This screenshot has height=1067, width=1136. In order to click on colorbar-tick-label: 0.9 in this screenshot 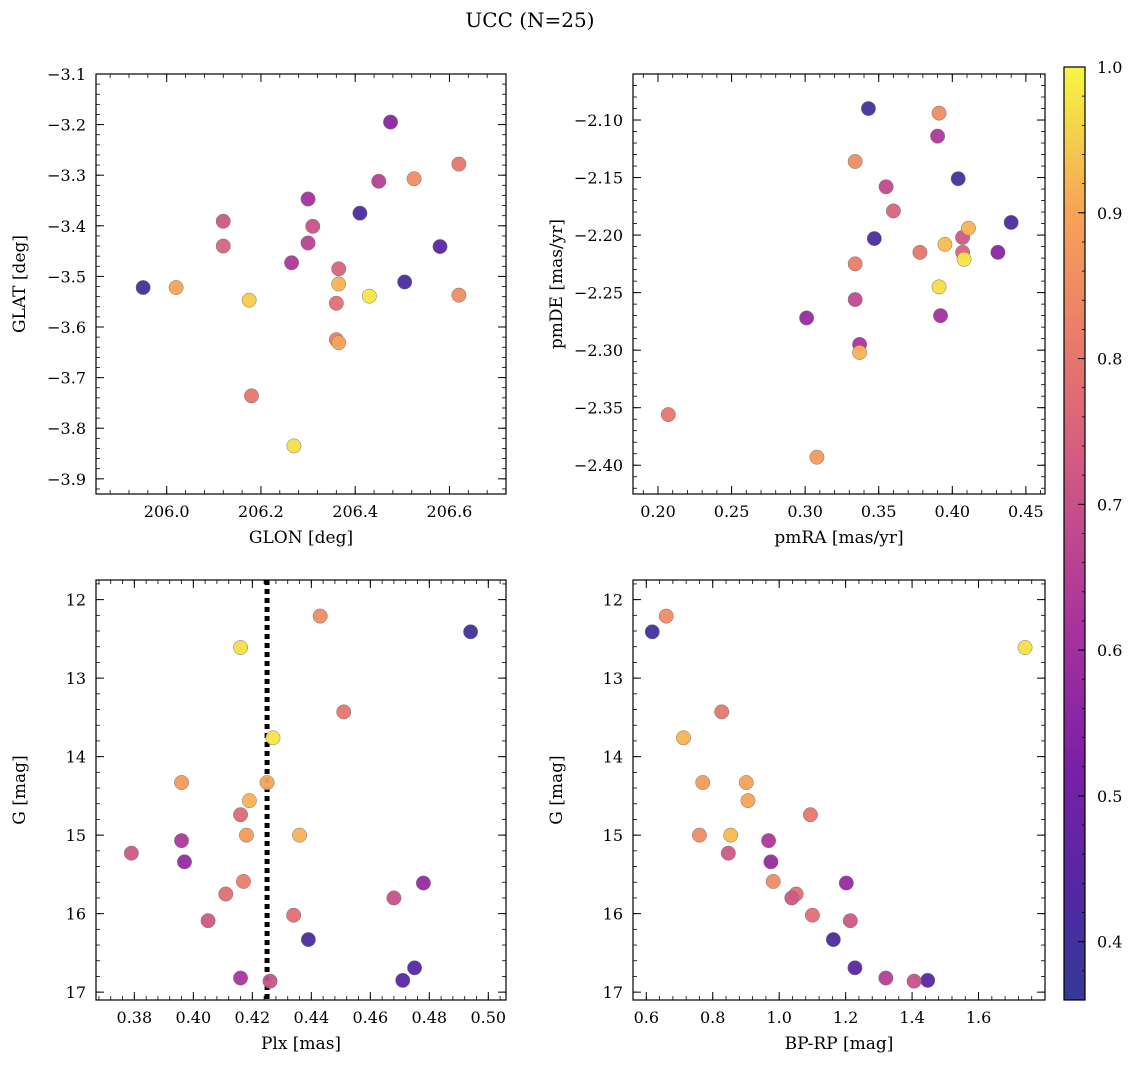, I will do `click(1109, 213)`.